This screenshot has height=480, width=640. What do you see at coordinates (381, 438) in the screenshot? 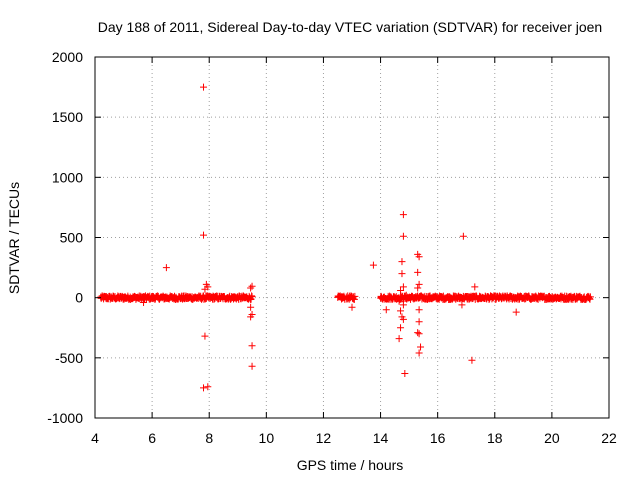
I see `x-tick-label: 14` at bounding box center [381, 438].